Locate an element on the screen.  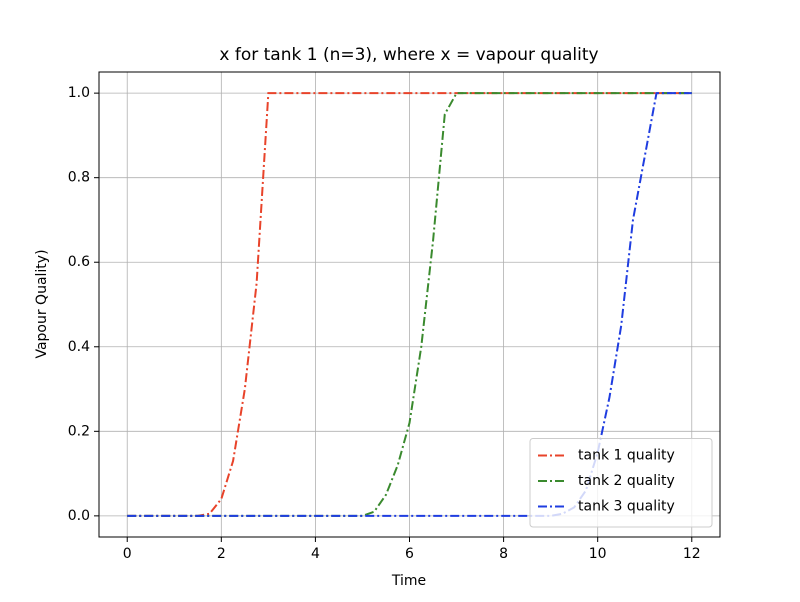
legend-label: tank 3 quality is located at coordinates (626, 507).